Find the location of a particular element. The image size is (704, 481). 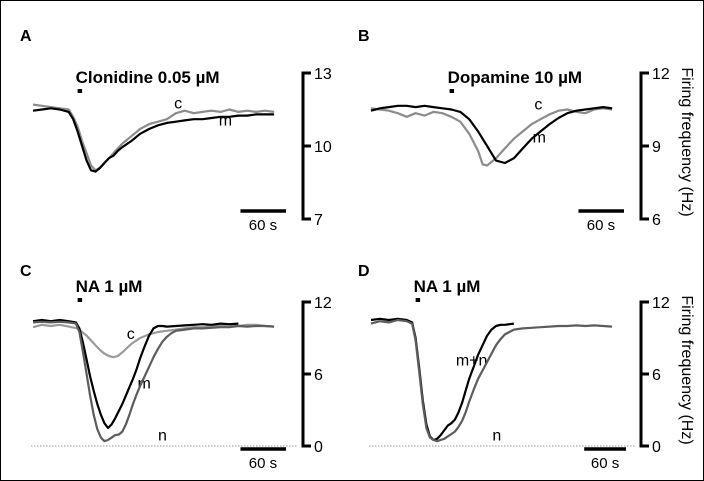

drug-label: Clonidine 0.05 µM is located at coordinates (148, 77).